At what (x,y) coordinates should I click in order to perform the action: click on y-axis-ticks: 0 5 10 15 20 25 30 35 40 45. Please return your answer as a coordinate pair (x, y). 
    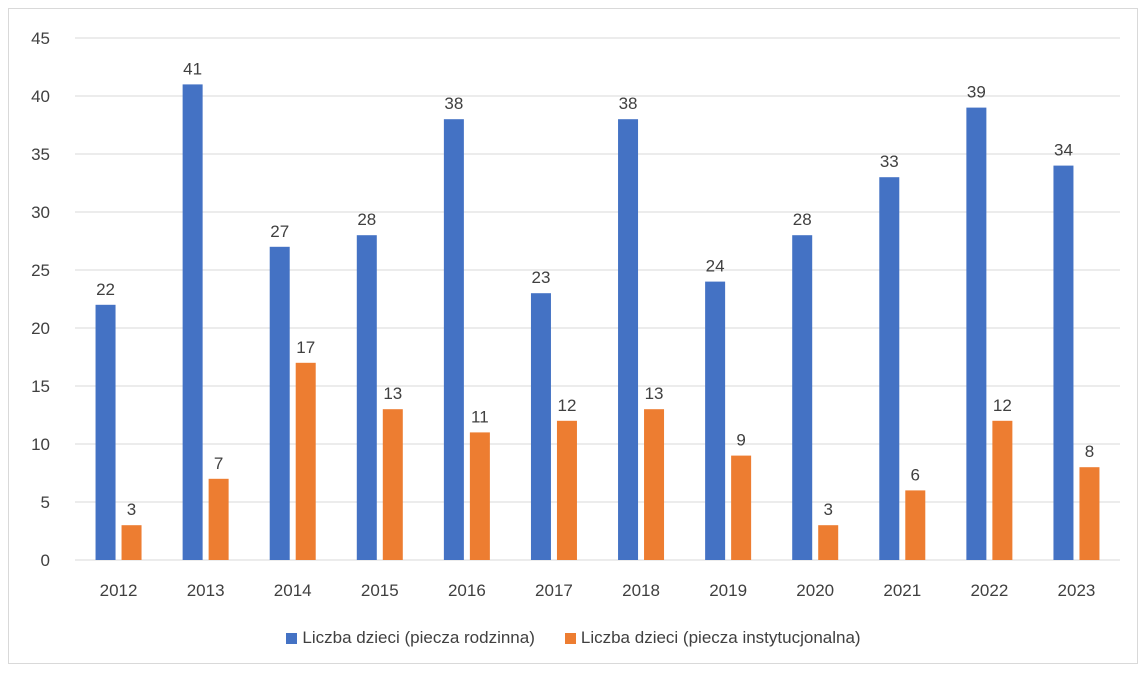
    Looking at the image, I should click on (40, 299).